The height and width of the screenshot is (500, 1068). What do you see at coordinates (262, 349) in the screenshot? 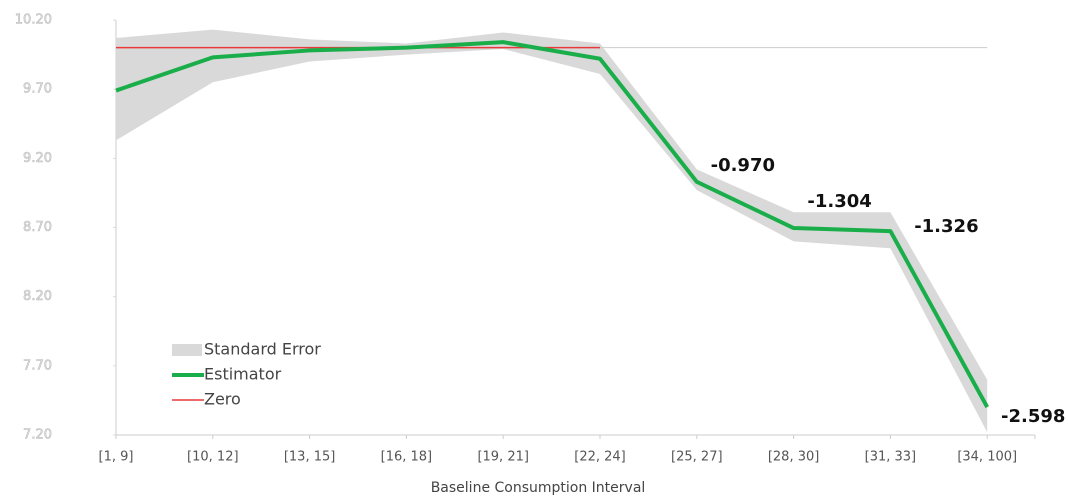
I see `legend-label: Standard Error` at bounding box center [262, 349].